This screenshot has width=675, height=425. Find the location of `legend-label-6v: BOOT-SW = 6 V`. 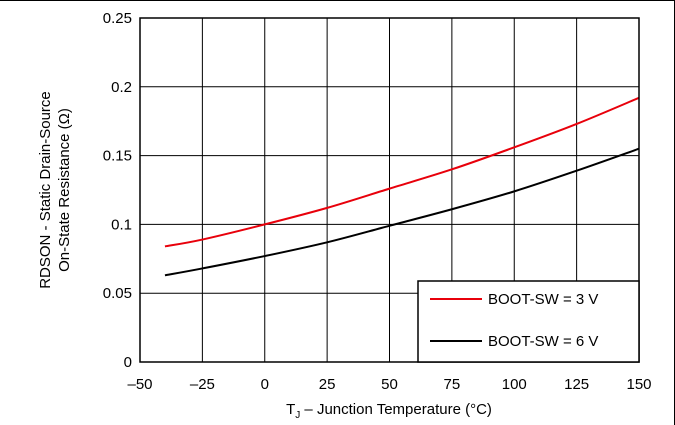

legend-label-6v: BOOT-SW = 6 V is located at coordinates (543, 341).